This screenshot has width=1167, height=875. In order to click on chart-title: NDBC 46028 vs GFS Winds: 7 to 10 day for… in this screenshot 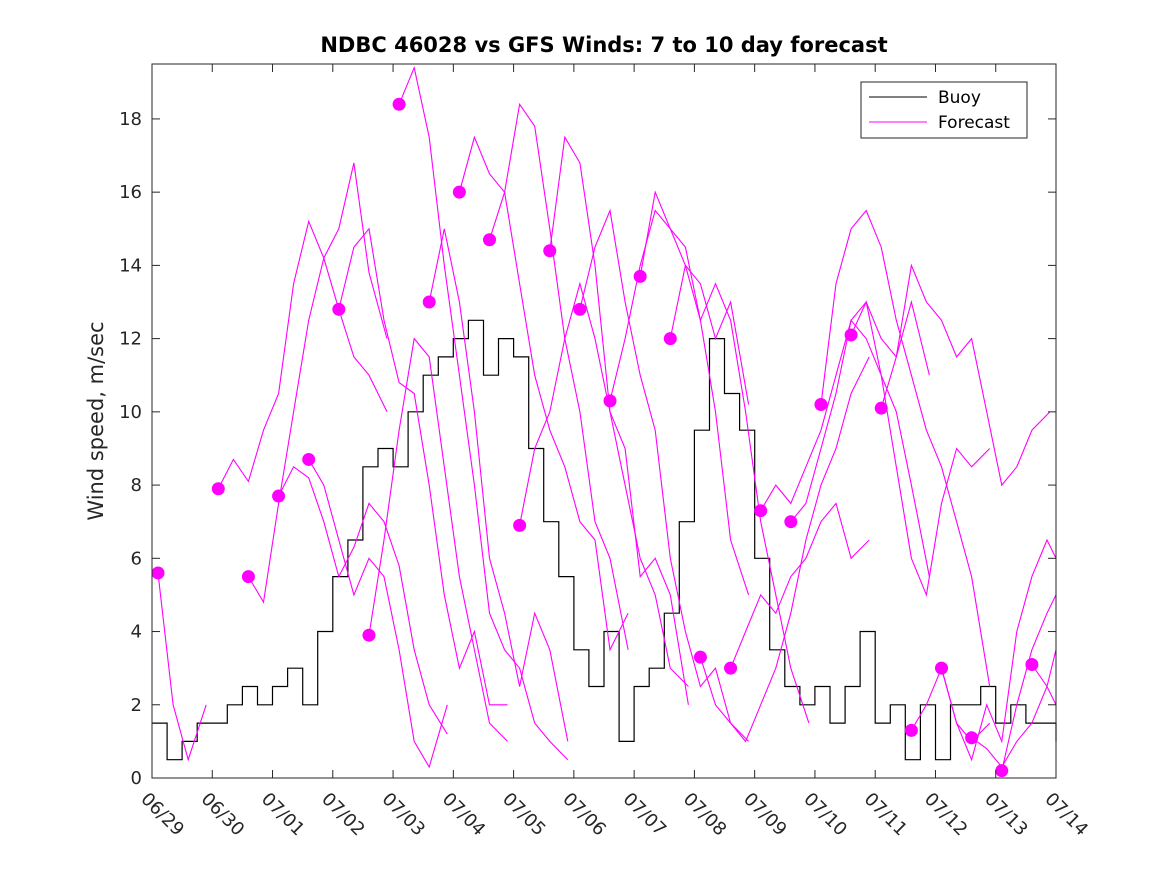, I will do `click(603, 45)`.